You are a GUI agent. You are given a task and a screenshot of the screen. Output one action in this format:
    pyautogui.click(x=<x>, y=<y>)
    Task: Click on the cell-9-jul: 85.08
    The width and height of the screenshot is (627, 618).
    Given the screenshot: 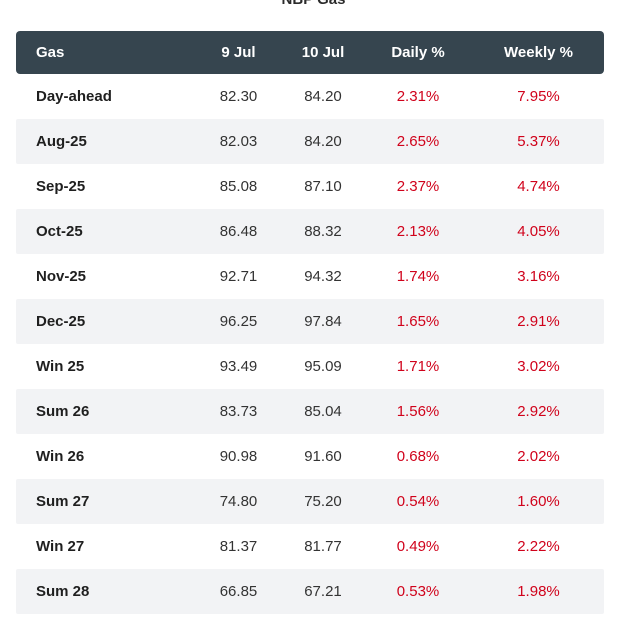 What is the action you would take?
    pyautogui.click(x=238, y=186)
    